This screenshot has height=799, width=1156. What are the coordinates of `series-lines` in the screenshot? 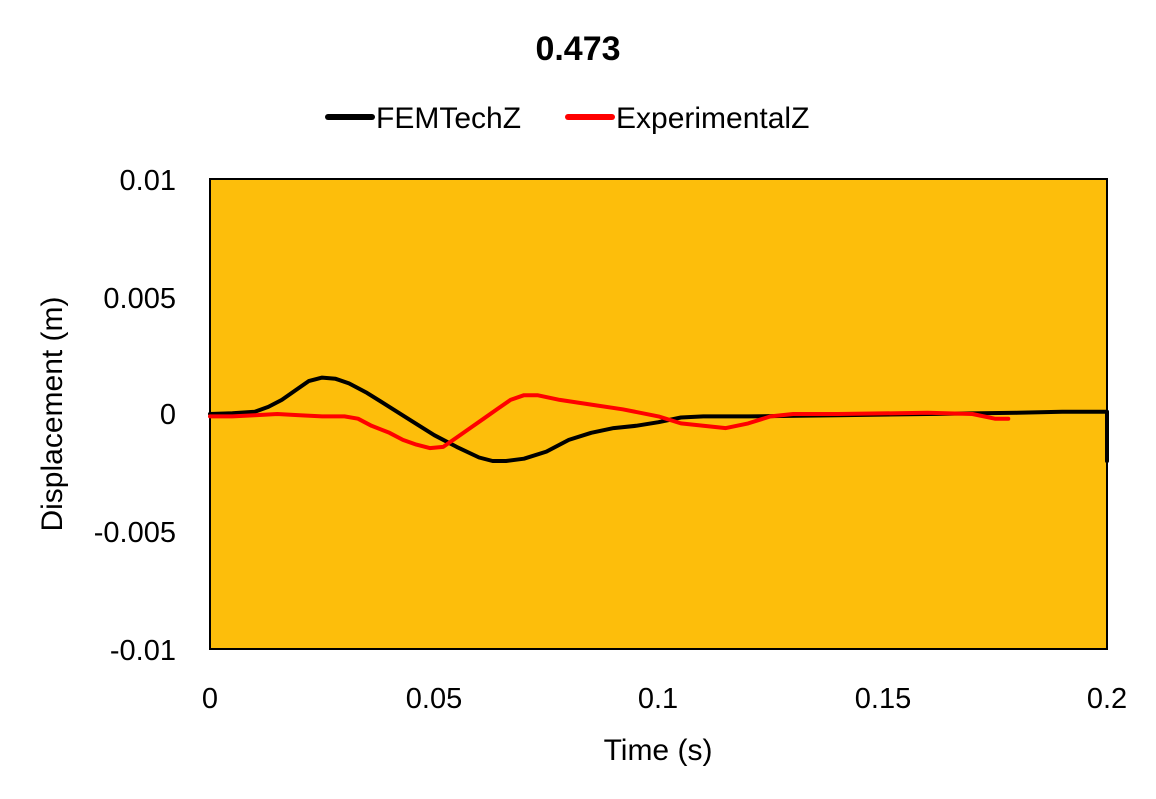 It's located at (658, 419).